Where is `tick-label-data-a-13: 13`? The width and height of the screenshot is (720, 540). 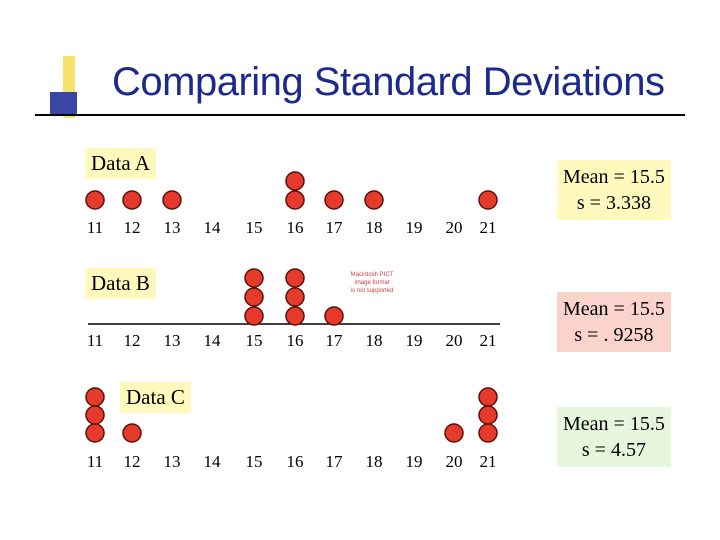 tick-label-data-a-13: 13 is located at coordinates (172, 227).